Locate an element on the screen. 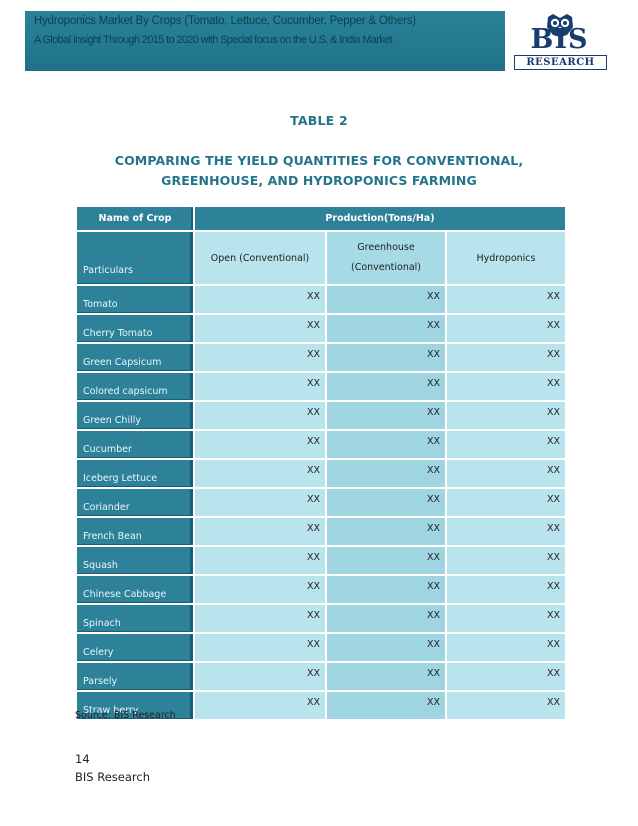 This screenshot has width=638, height=826. page-number: 14 is located at coordinates (82, 759).